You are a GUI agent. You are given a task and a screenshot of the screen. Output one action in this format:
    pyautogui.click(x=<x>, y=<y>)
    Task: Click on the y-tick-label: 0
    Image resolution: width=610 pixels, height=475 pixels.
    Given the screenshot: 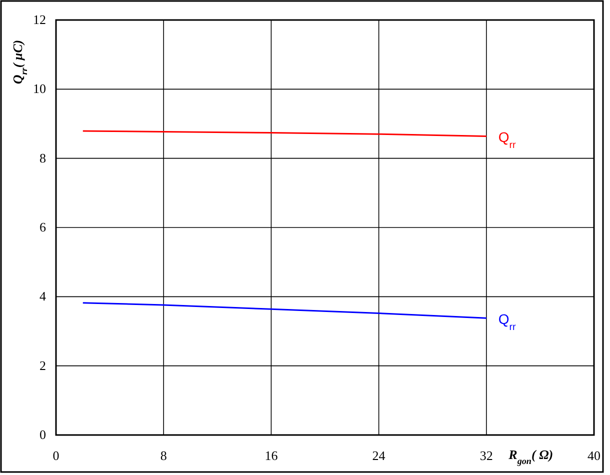 What is the action you would take?
    pyautogui.click(x=43, y=434)
    